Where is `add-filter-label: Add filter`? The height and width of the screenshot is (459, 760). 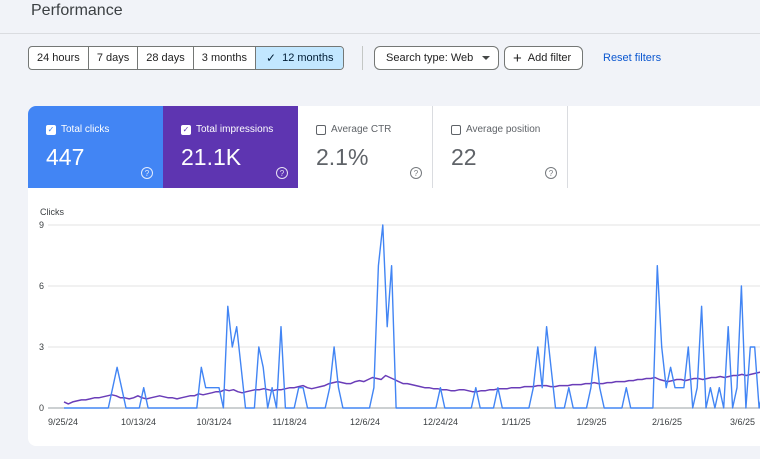
add-filter-label: Add filter is located at coordinates (549, 58).